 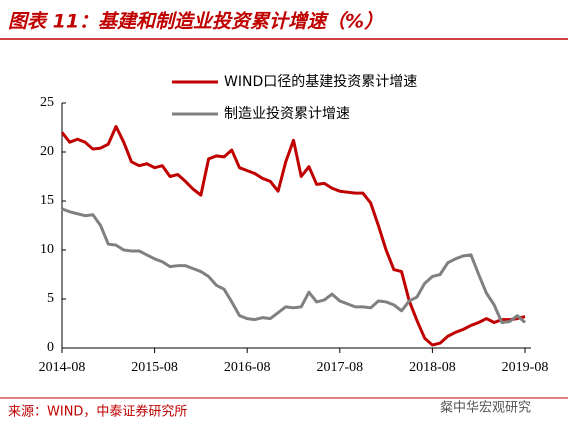 What do you see at coordinates (97, 412) in the screenshot?
I see `source: 来源：WIND，中泰证券研究所` at bounding box center [97, 412].